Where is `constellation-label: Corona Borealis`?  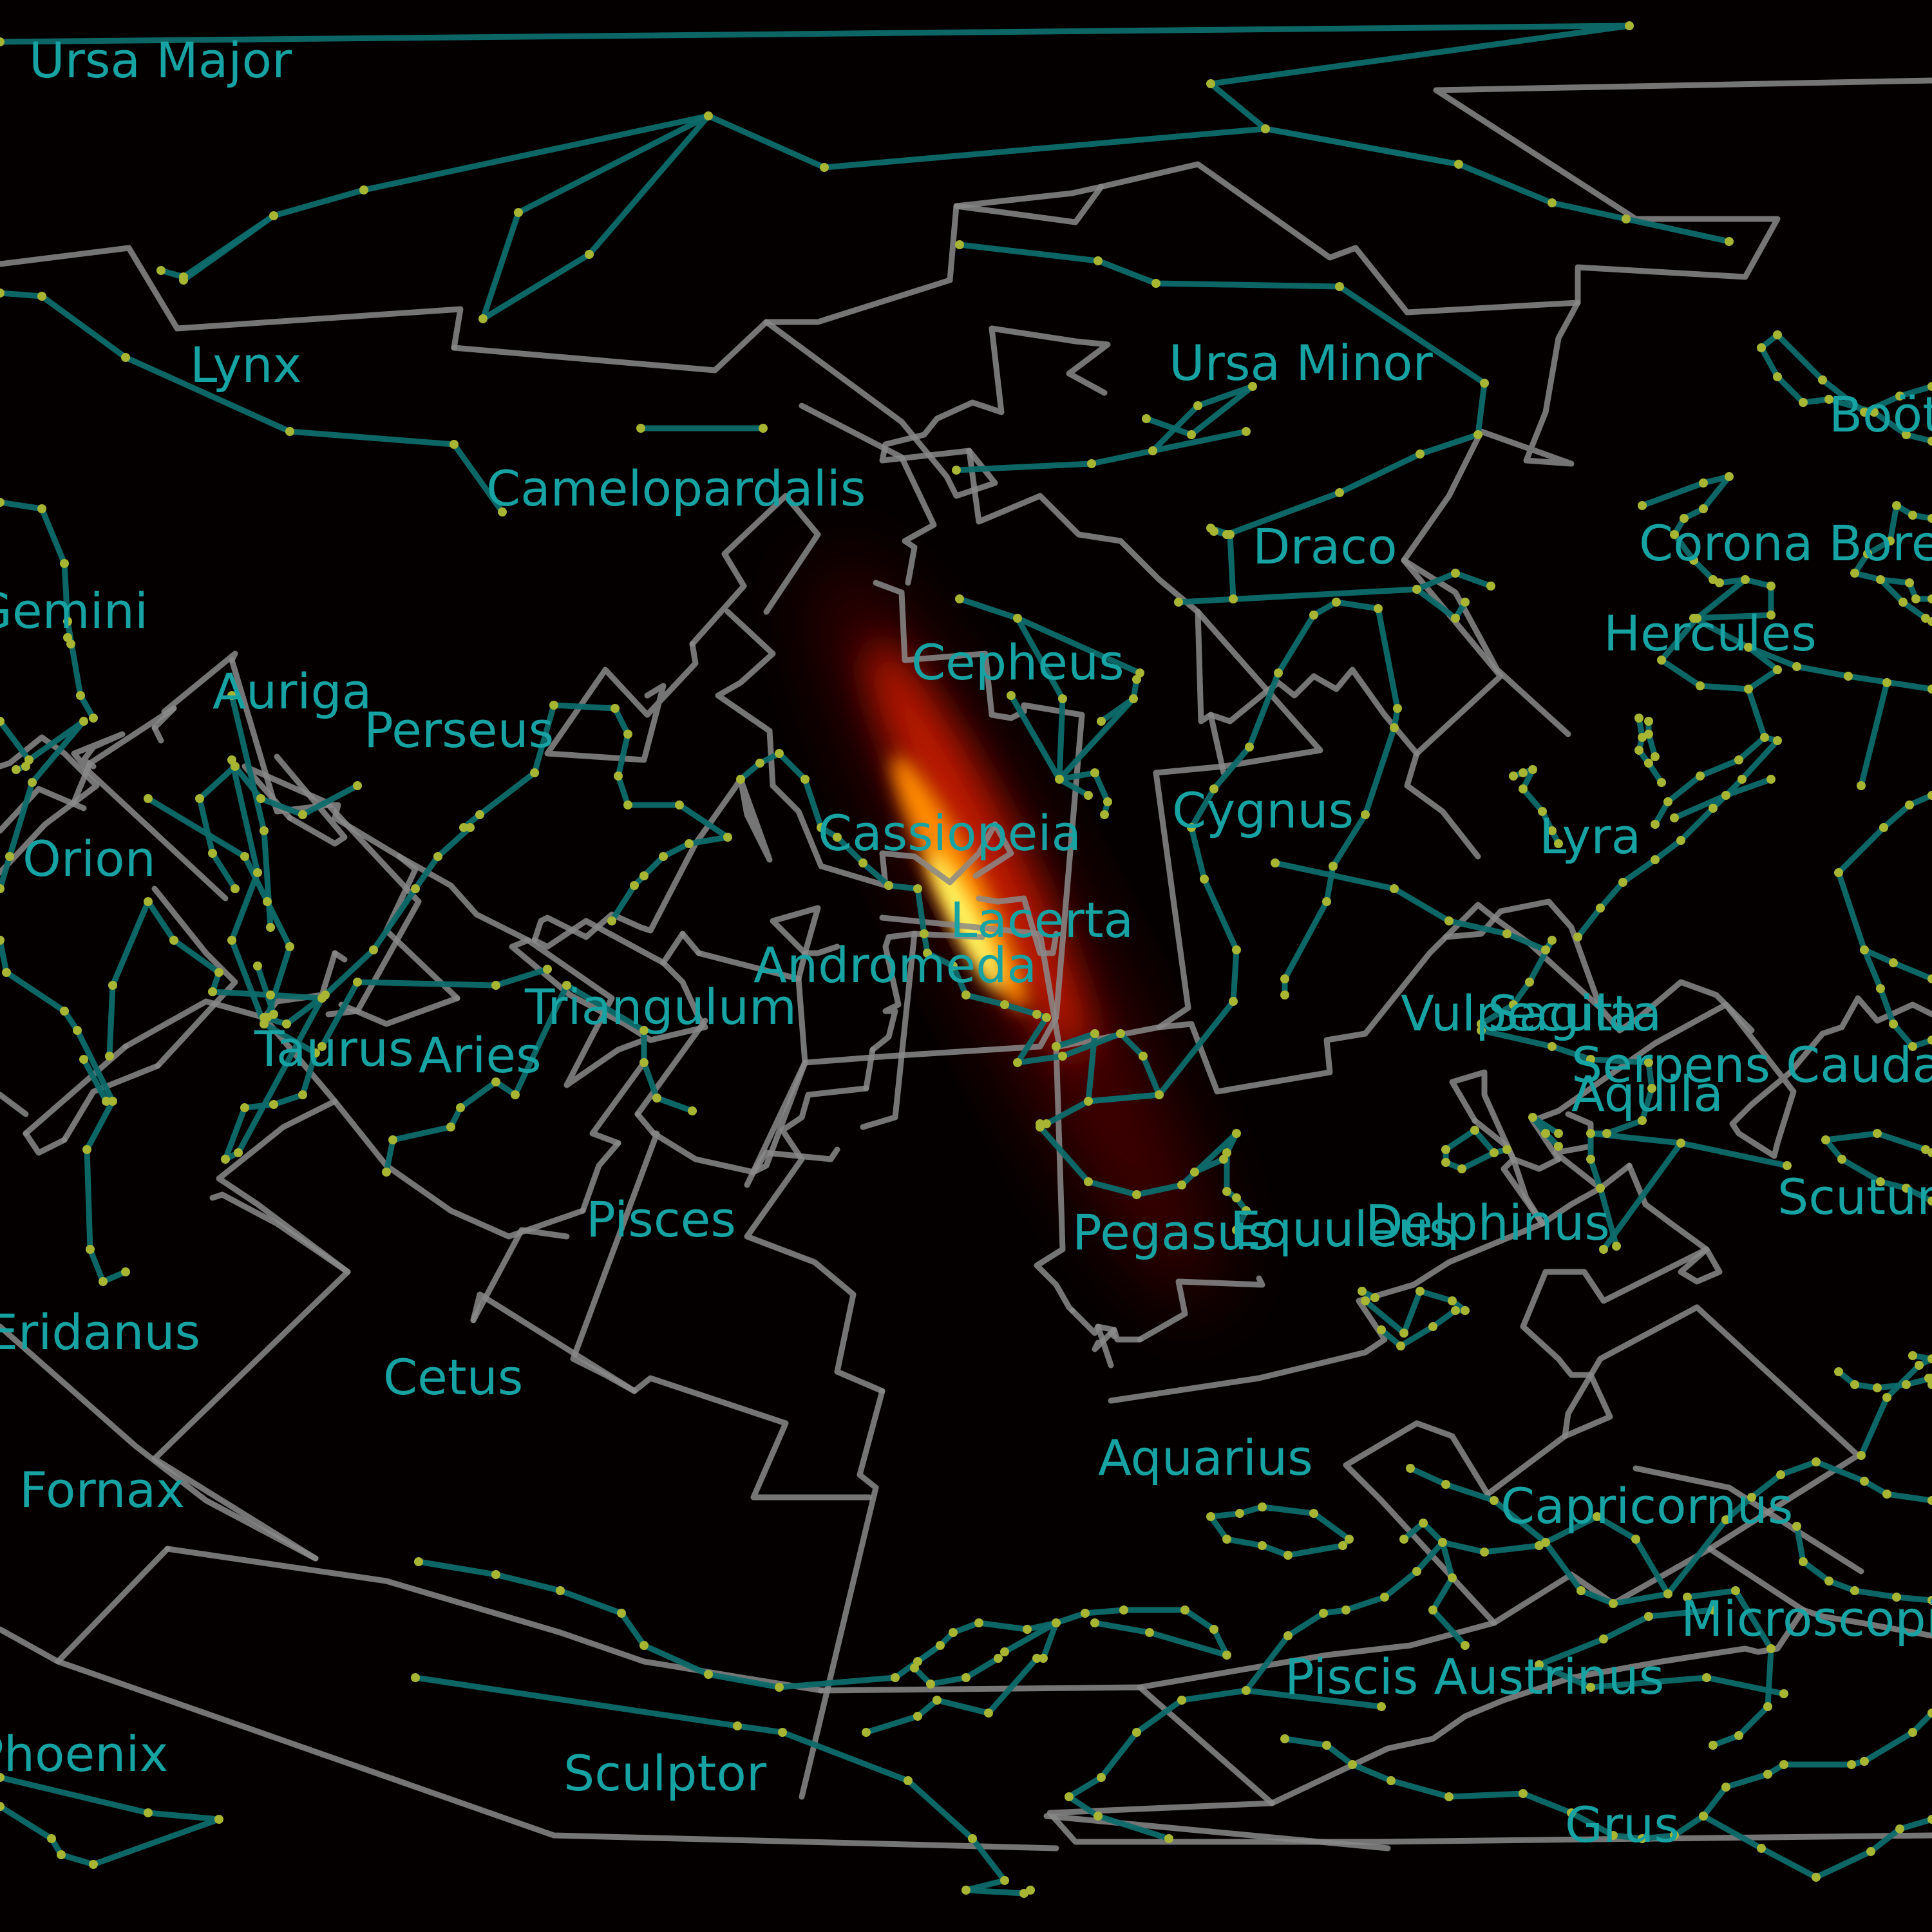 constellation-label: Corona Borealis is located at coordinates (1785, 543).